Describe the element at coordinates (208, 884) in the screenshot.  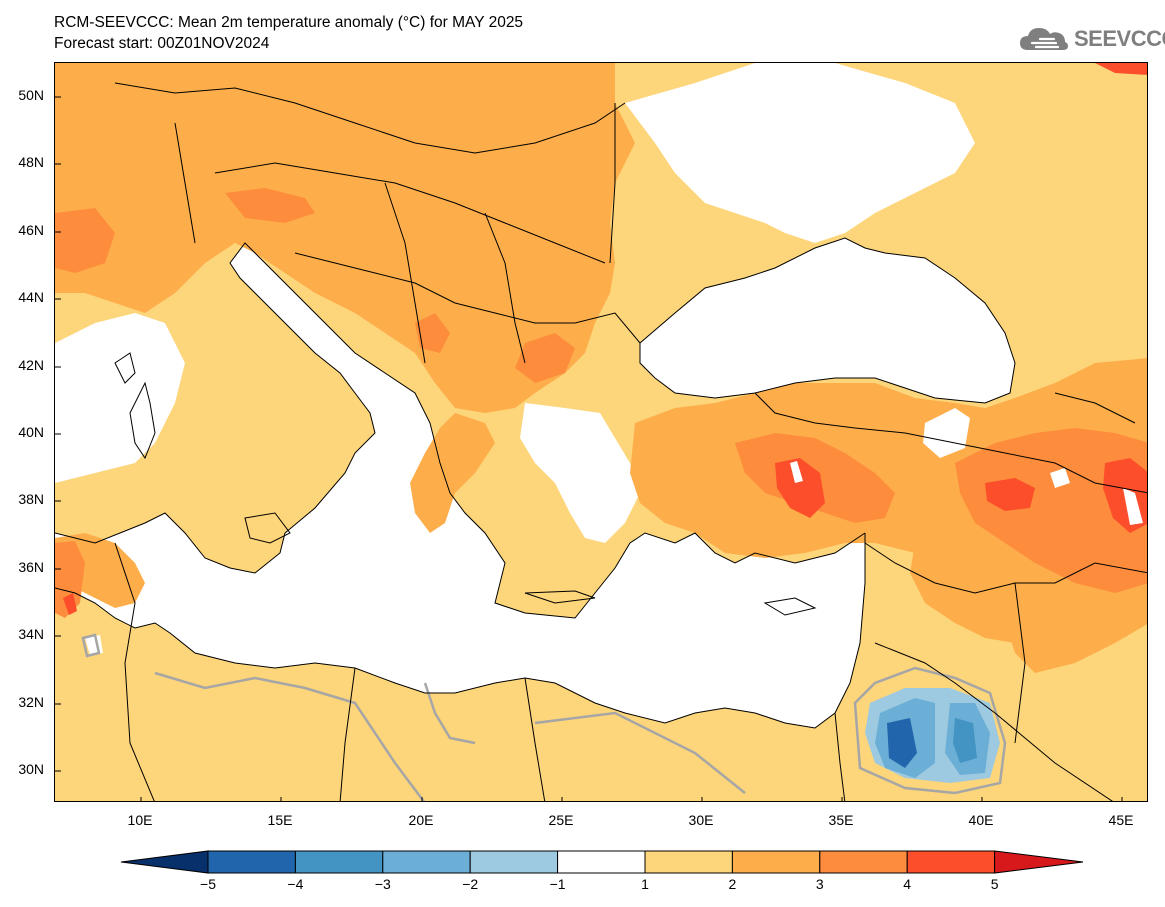
I see `colorbar-tick-label: −5` at that location.